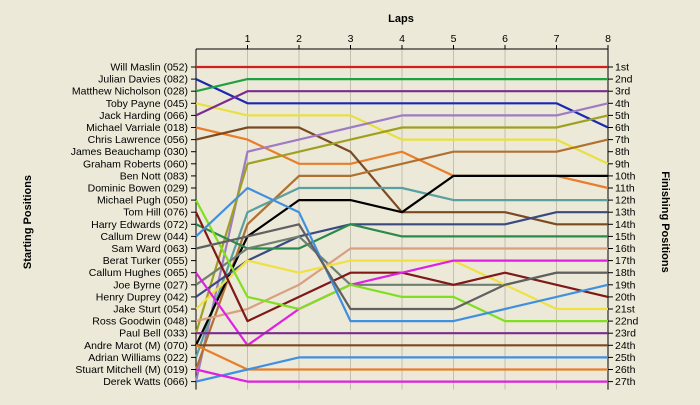 The image size is (700, 405). What do you see at coordinates (145, 382) in the screenshot?
I see `start-label-27: Derek Watts (066)` at bounding box center [145, 382].